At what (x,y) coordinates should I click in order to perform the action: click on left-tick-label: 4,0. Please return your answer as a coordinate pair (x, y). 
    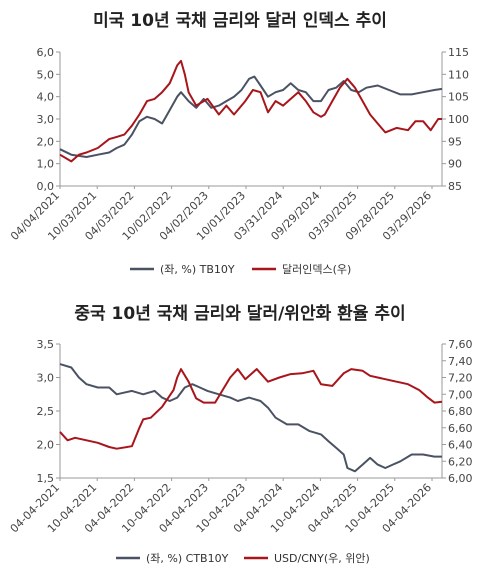
    Looking at the image, I should click on (46, 97).